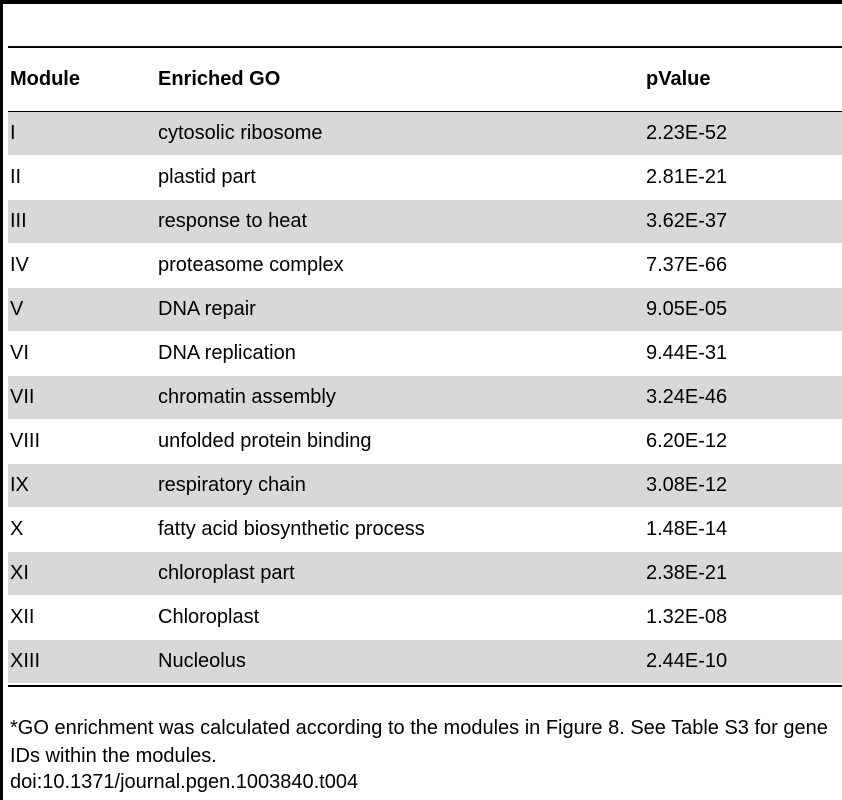 Image resolution: width=842 pixels, height=800 pixels. Describe the element at coordinates (425, 574) in the screenshot. I see `table-row: XI chloroplast part 2.38E-21` at that location.